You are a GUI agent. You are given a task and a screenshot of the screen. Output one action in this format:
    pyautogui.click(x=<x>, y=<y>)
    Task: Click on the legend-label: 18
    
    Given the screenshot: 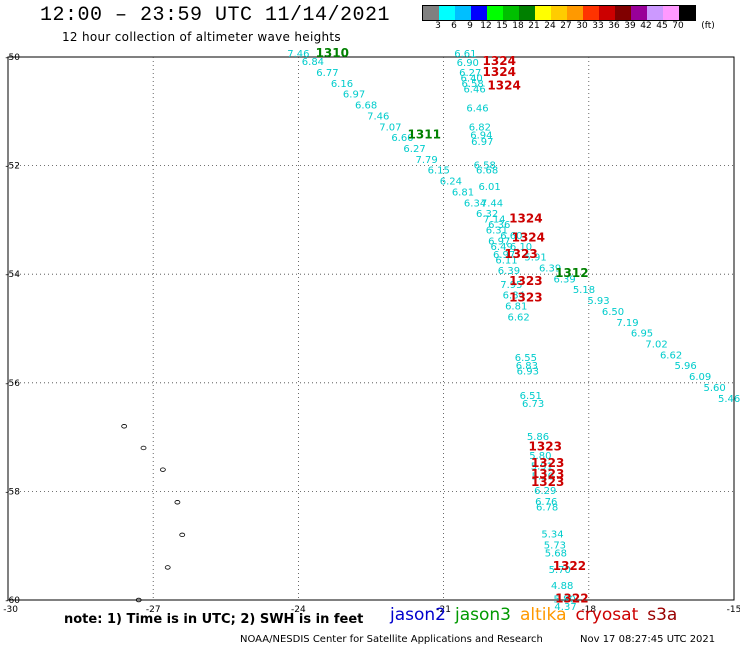 What is the action you would take?
    pyautogui.click(x=518, y=26)
    